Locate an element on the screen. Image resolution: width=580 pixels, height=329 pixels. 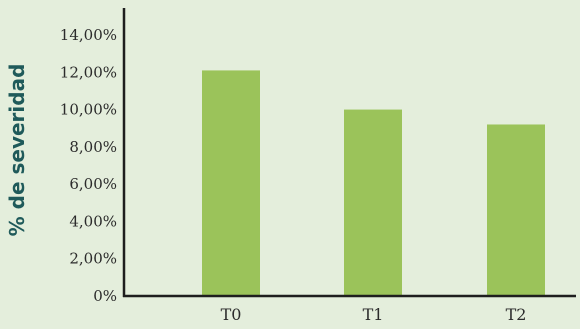
x-axis-categories: T0 T1 T2 is located at coordinates (374, 314).